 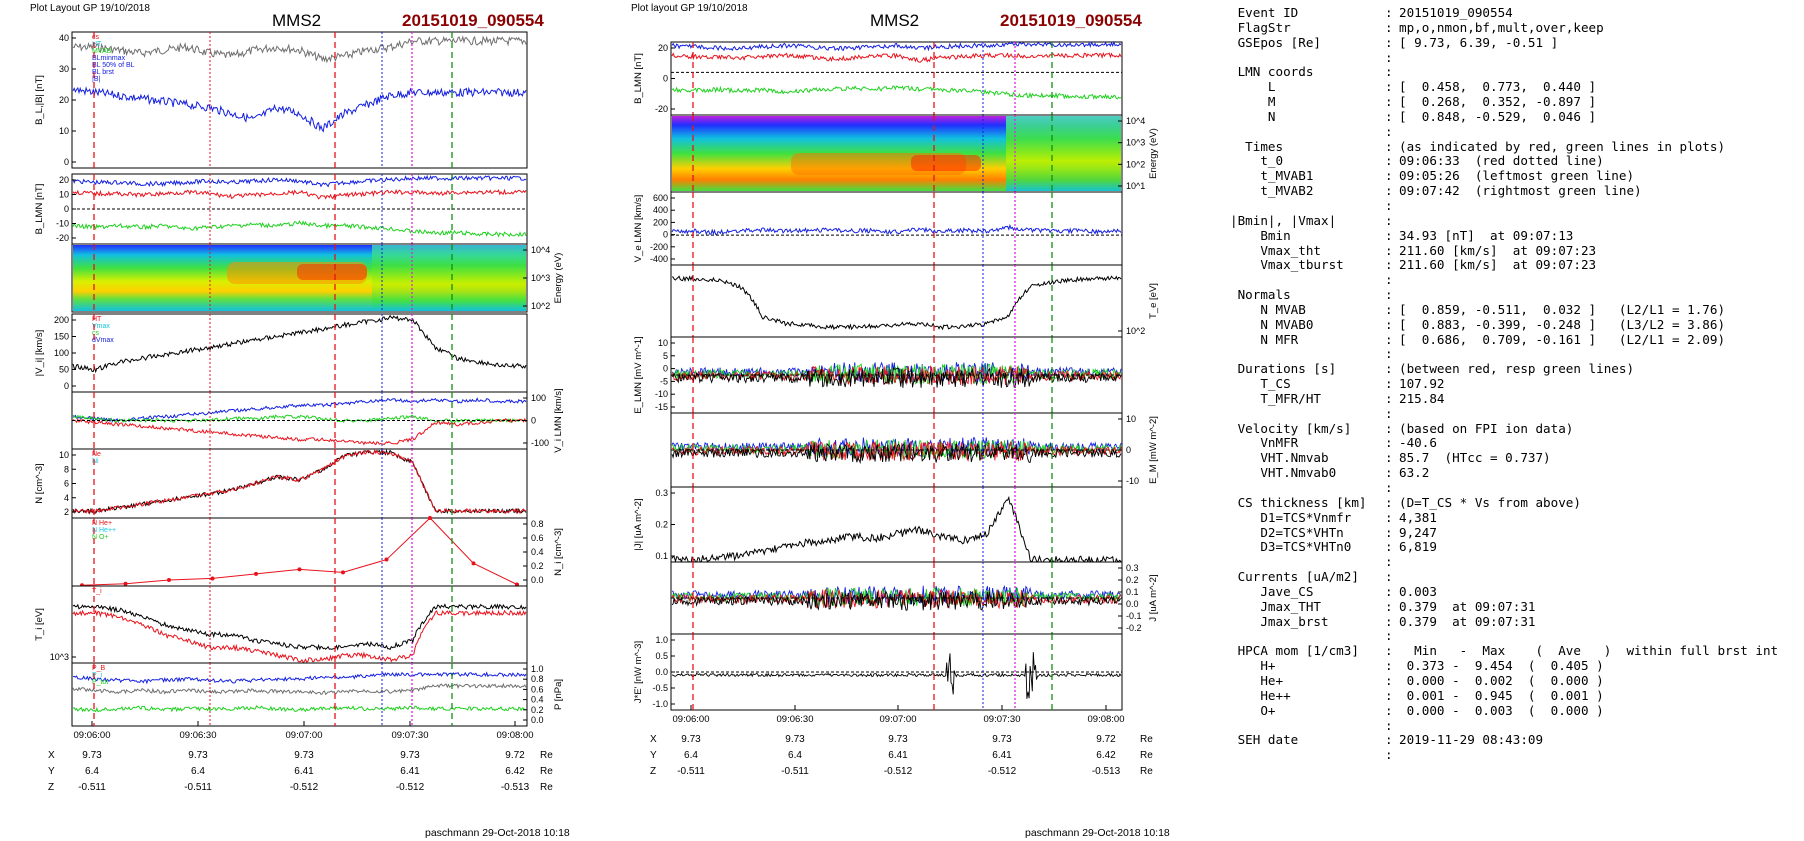 I want to click on y-axis-label: J [uA m^-2], so click(x=1153, y=597).